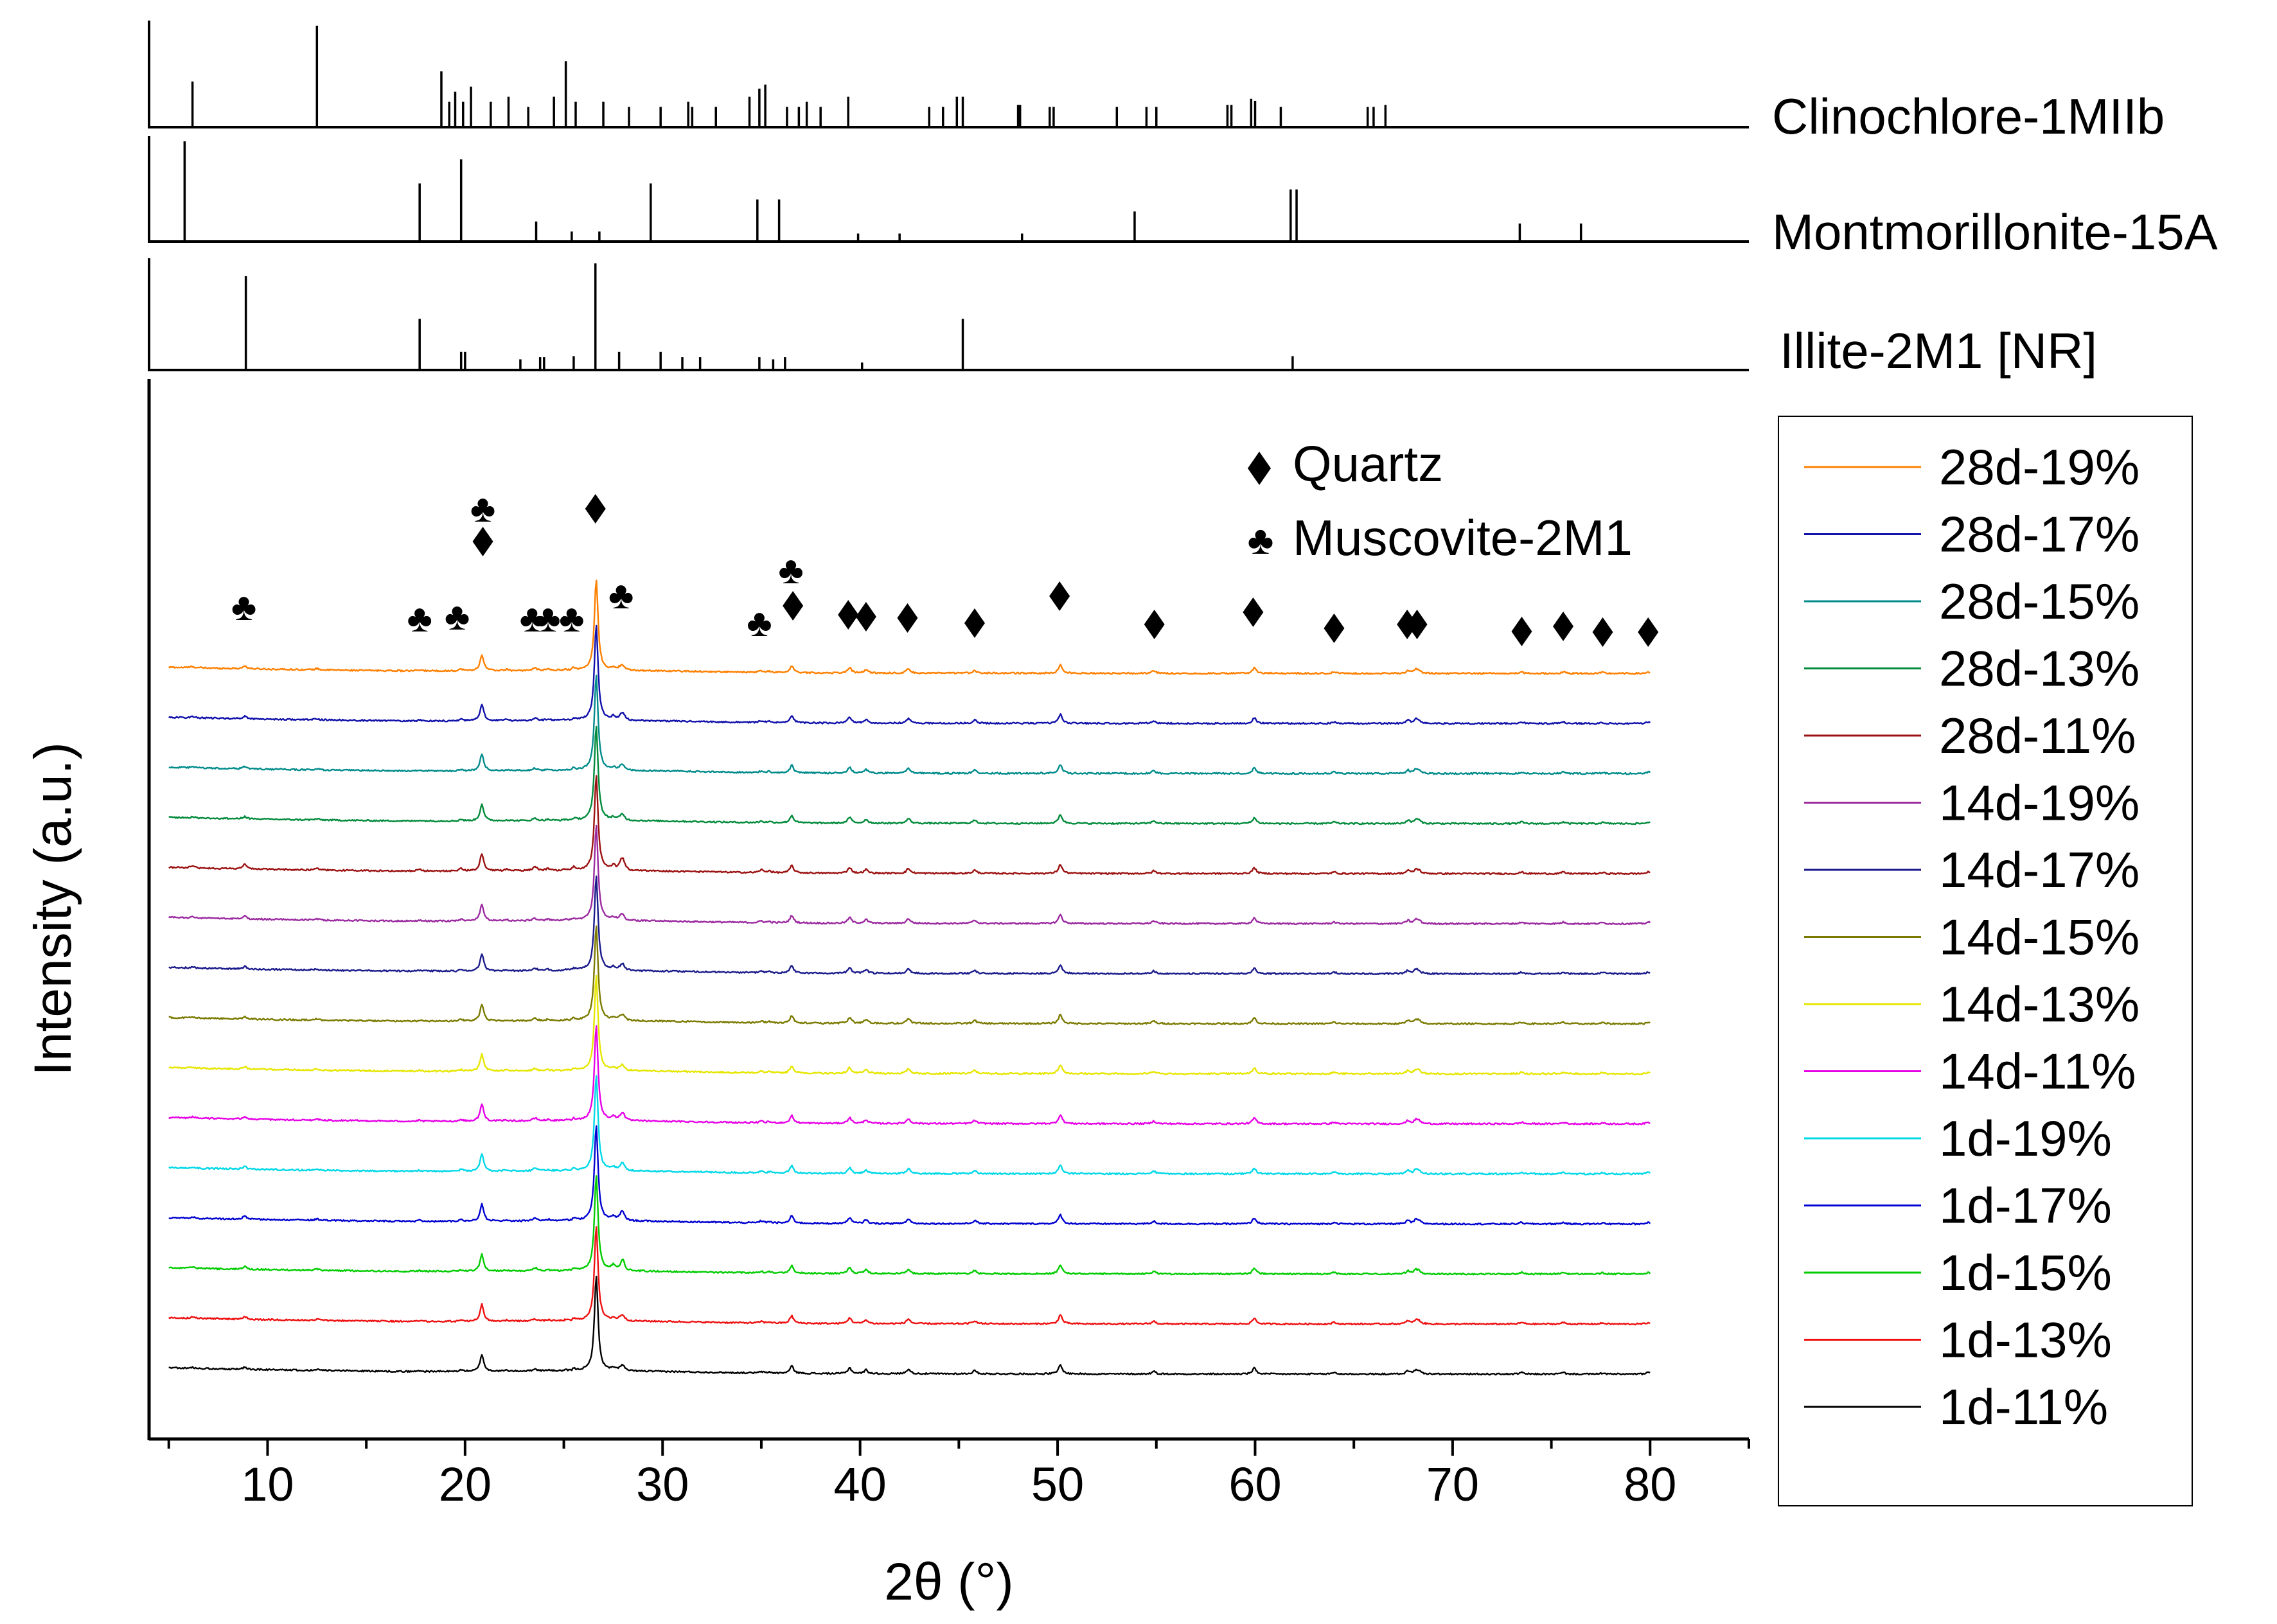  What do you see at coordinates (53, 909) in the screenshot?
I see `y-axis-label: Intensity (a.u.)` at bounding box center [53, 909].